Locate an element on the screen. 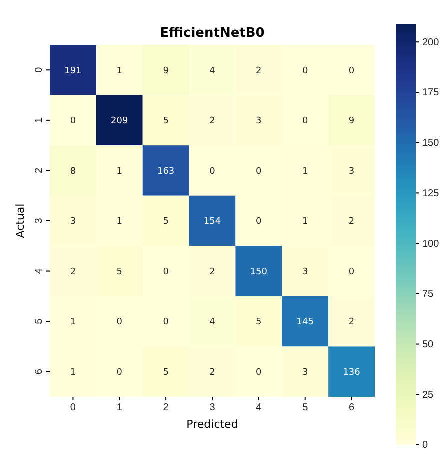  x-tick-label: 3 is located at coordinates (213, 408).